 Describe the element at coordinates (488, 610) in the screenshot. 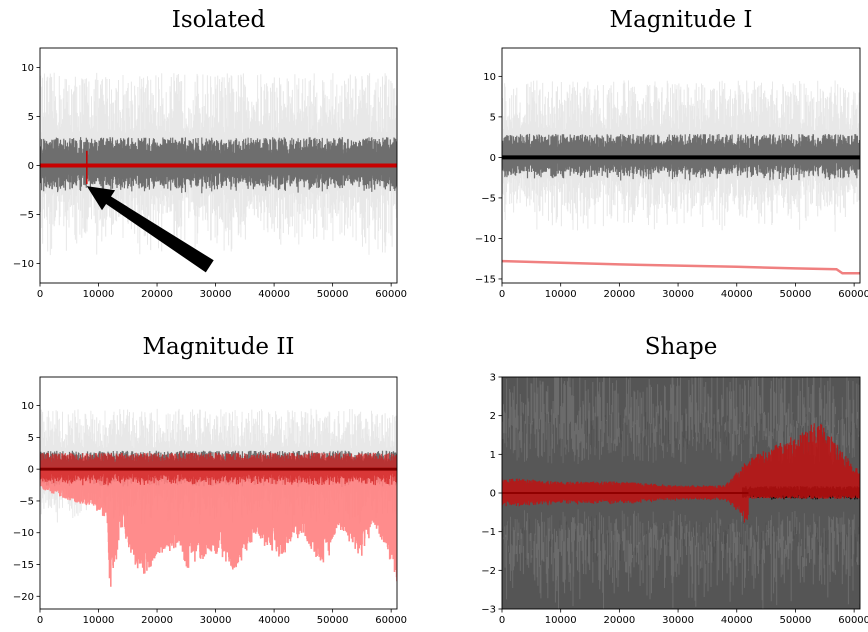

I see `y-tick-label: −3` at that location.